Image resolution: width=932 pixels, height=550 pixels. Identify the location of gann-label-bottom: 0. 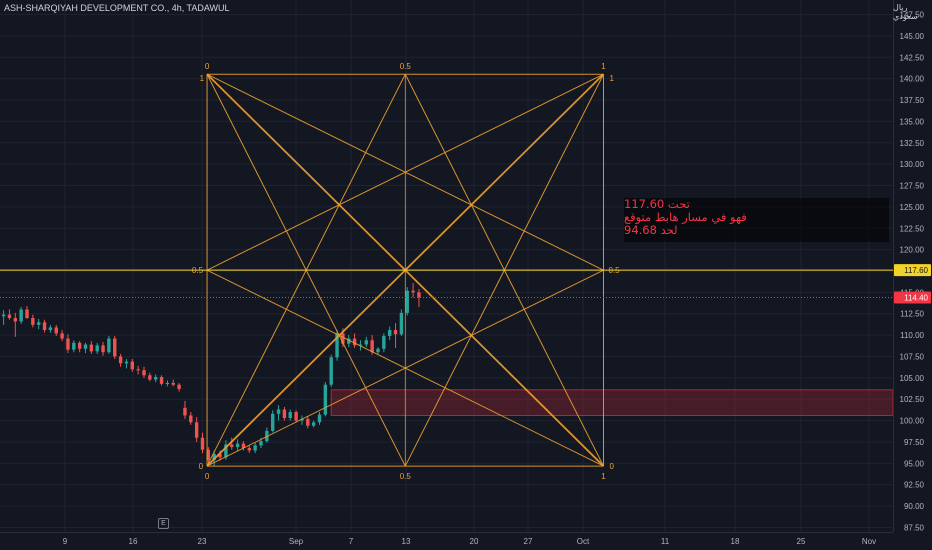
(207, 476).